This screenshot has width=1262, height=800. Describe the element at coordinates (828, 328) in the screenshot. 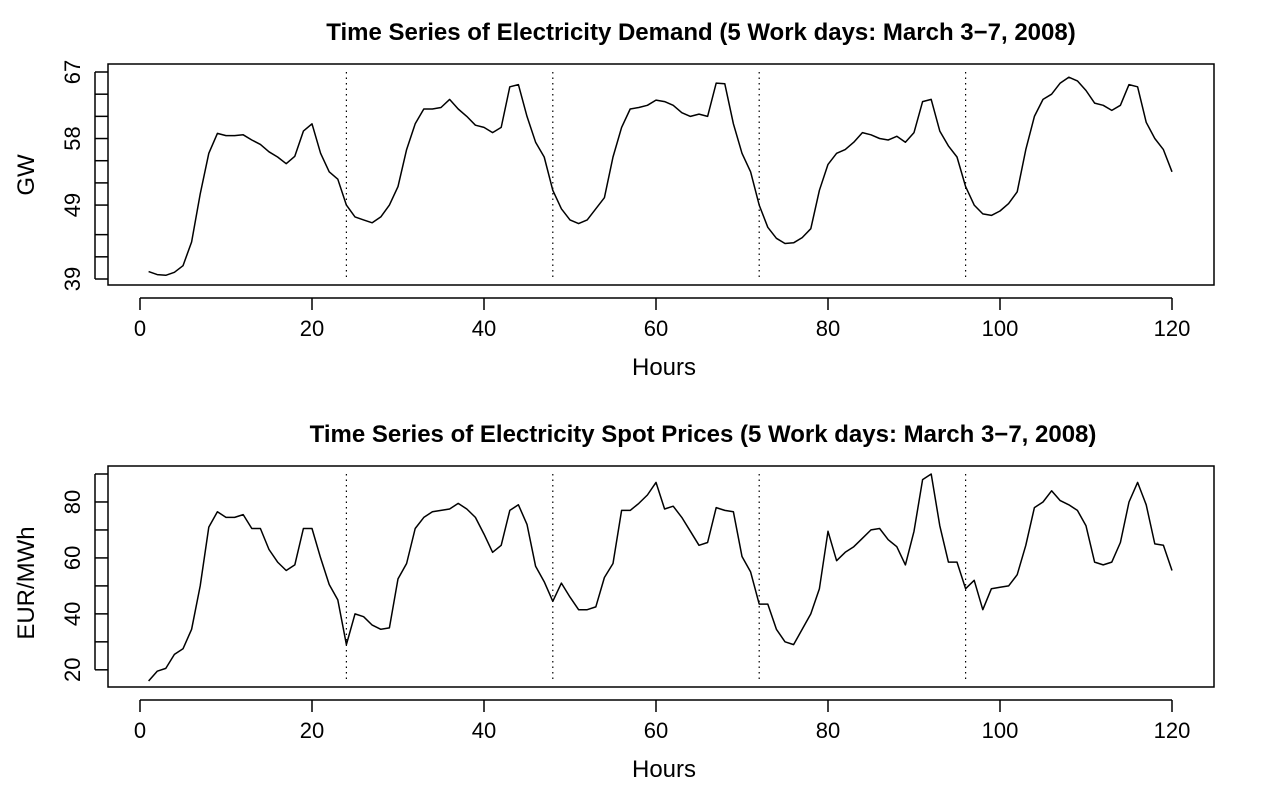

I see `demand-x-tick-label: 80` at that location.